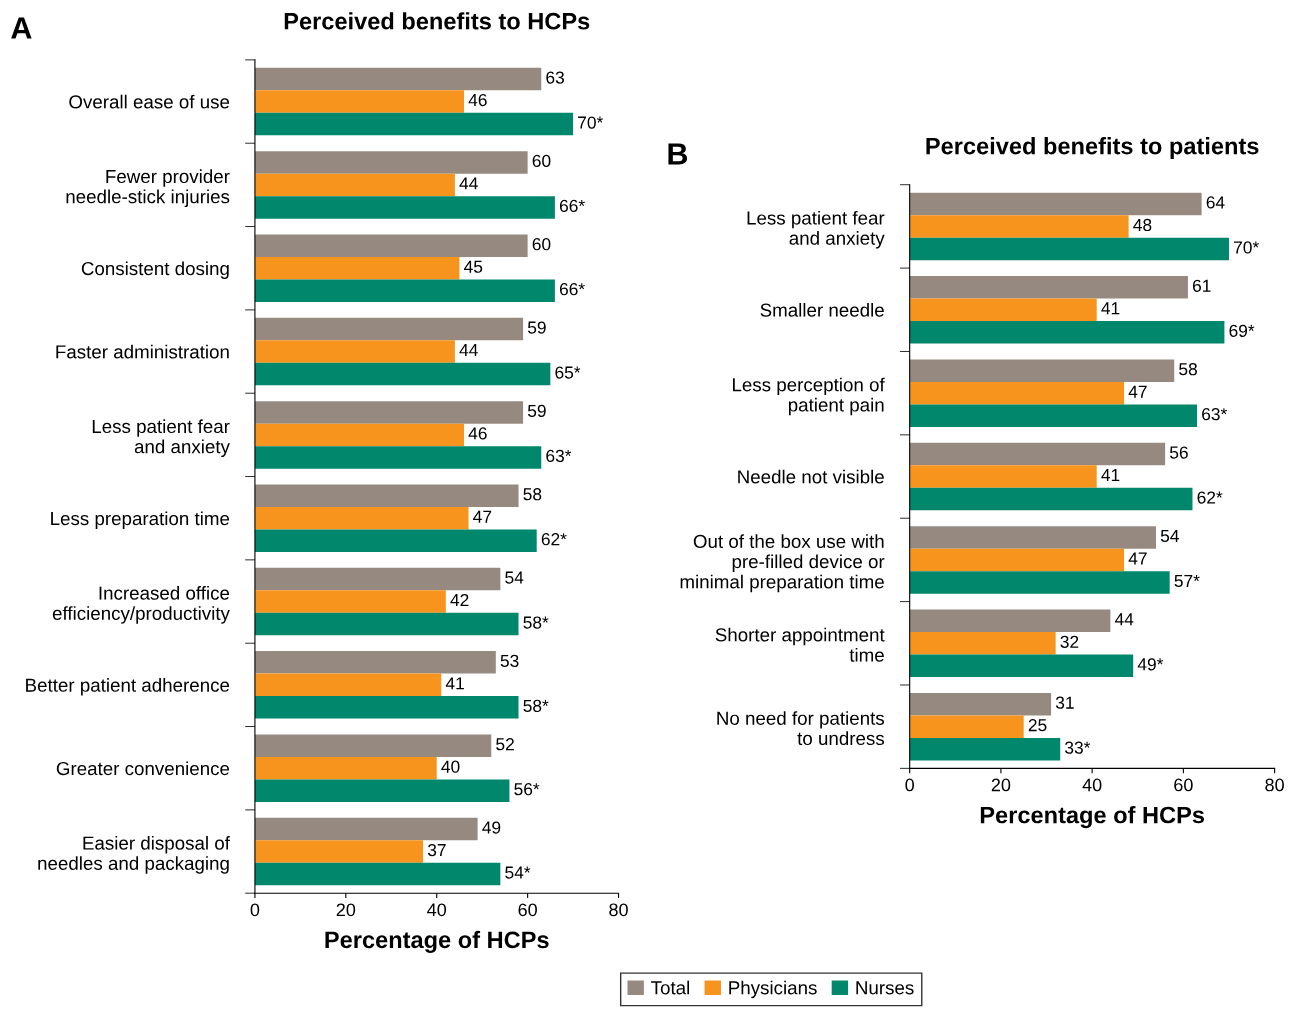 This screenshot has width=1294, height=1015. What do you see at coordinates (591, 122) in the screenshot?
I see `data-label: 70*` at bounding box center [591, 122].